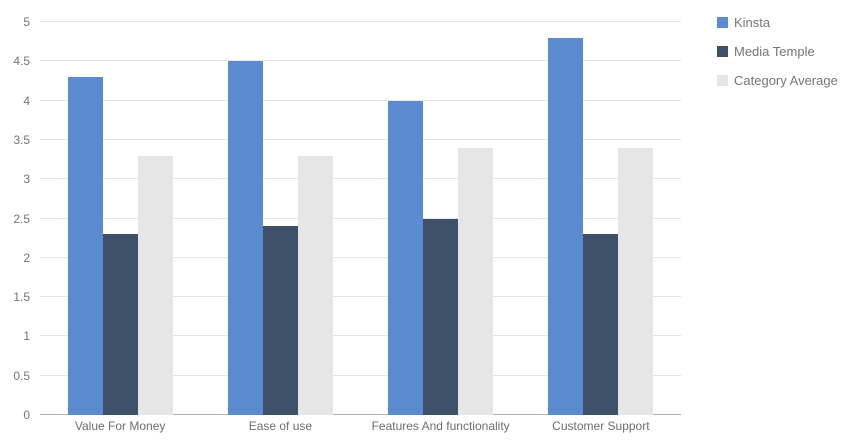  I want to click on y-tick-label: 3, so click(26, 179).